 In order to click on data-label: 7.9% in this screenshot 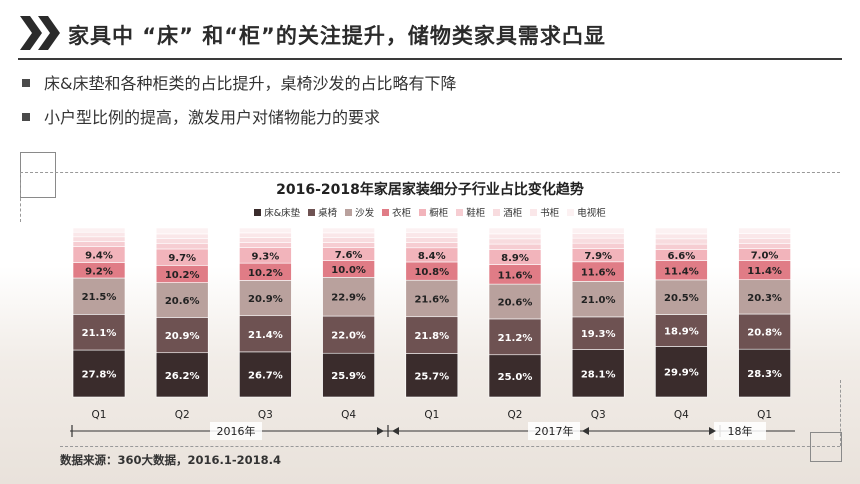, I will do `click(598, 256)`.